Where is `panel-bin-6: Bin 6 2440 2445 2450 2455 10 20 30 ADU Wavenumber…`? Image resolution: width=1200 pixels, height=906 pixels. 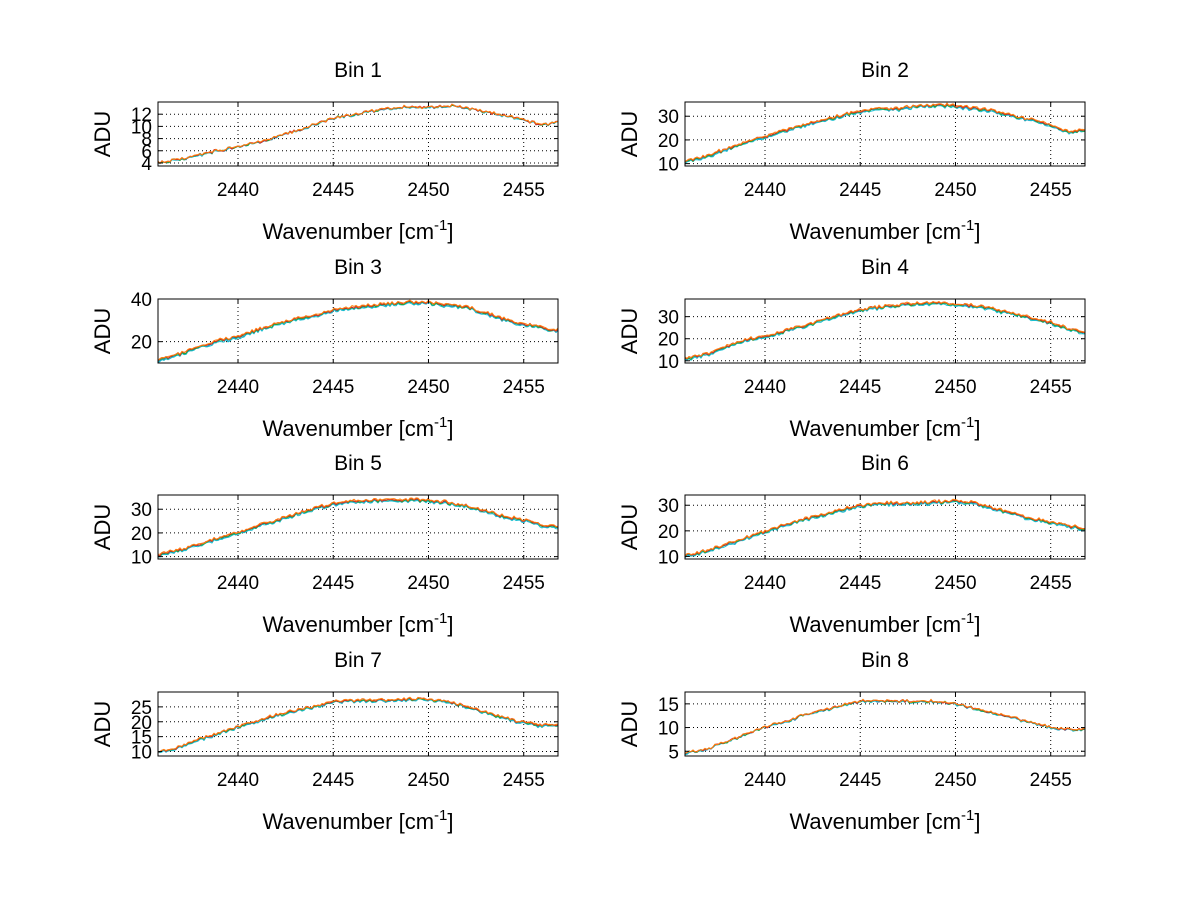 panel-bin-6: Bin 6 2440 2445 2450 2455 10 20 30 ADU Wavenumber… is located at coordinates (851, 544).